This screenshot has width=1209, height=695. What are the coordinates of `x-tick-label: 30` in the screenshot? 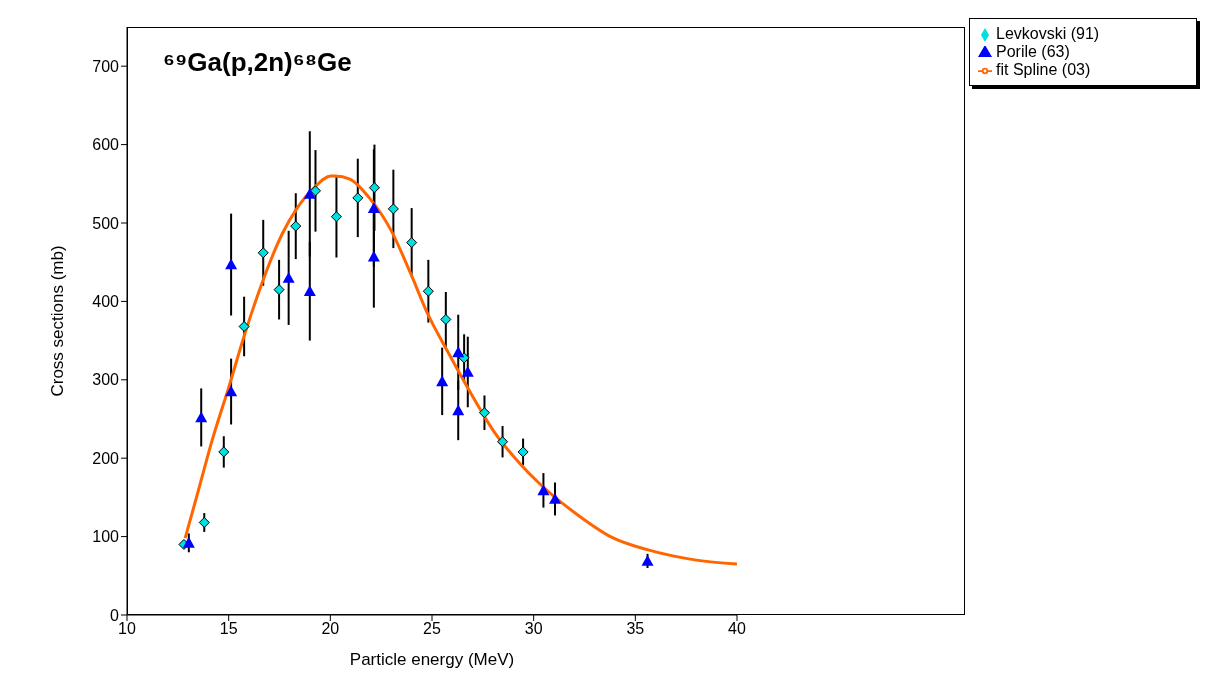 It's located at (533, 629).